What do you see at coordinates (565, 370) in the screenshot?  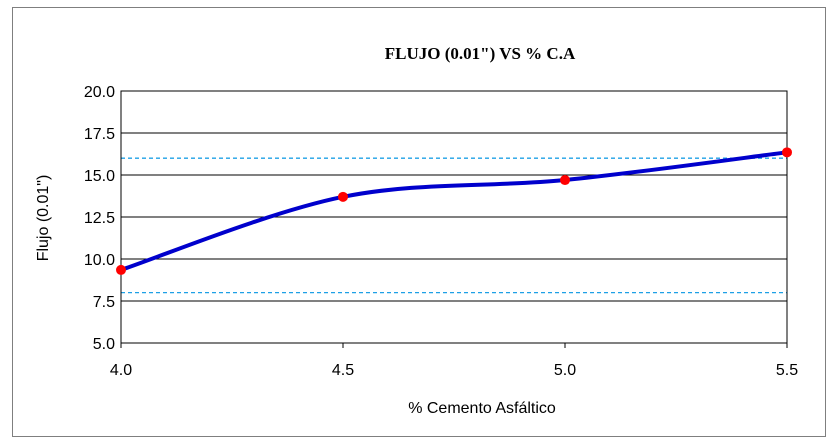 I see `x-tick-label: 5.0` at bounding box center [565, 370].